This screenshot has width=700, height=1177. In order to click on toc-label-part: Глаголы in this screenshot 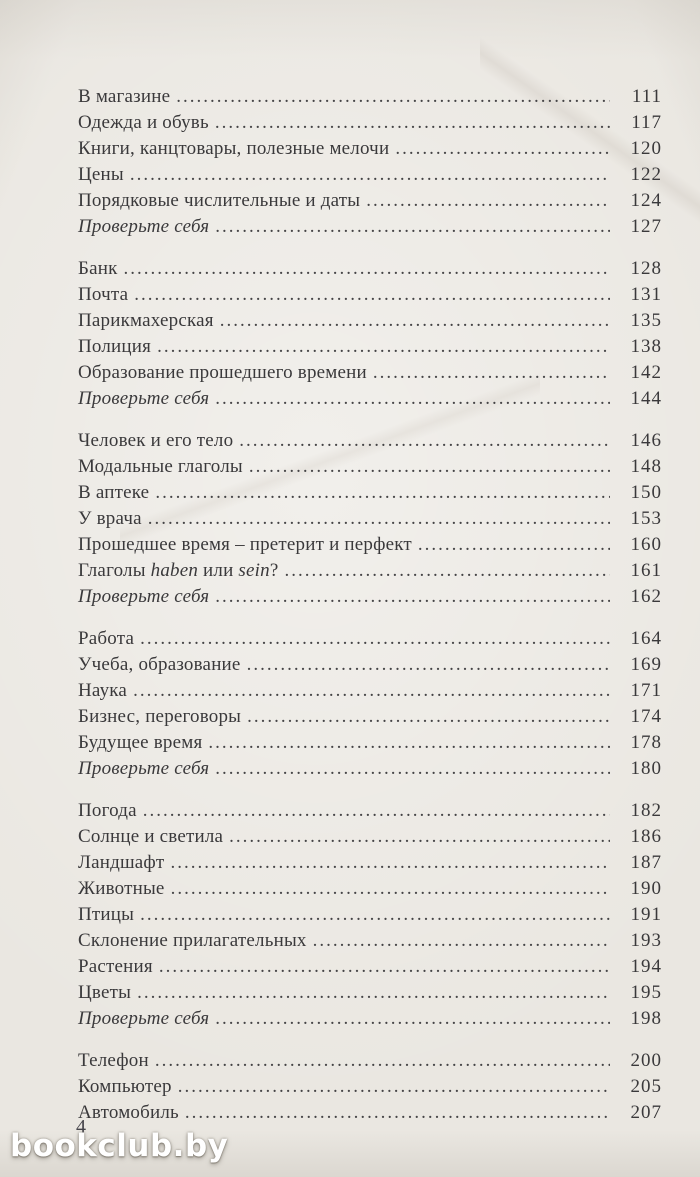, I will do `click(114, 570)`.